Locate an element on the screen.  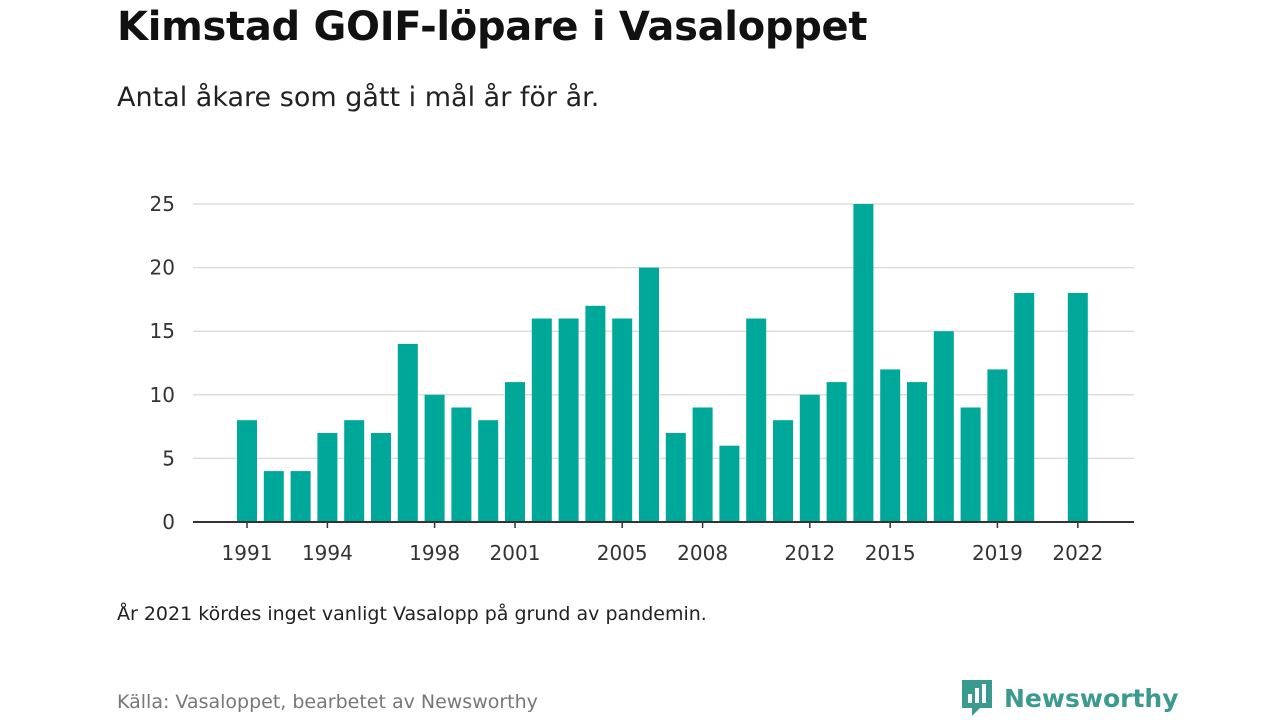
bar-2007 is located at coordinates (675, 477).